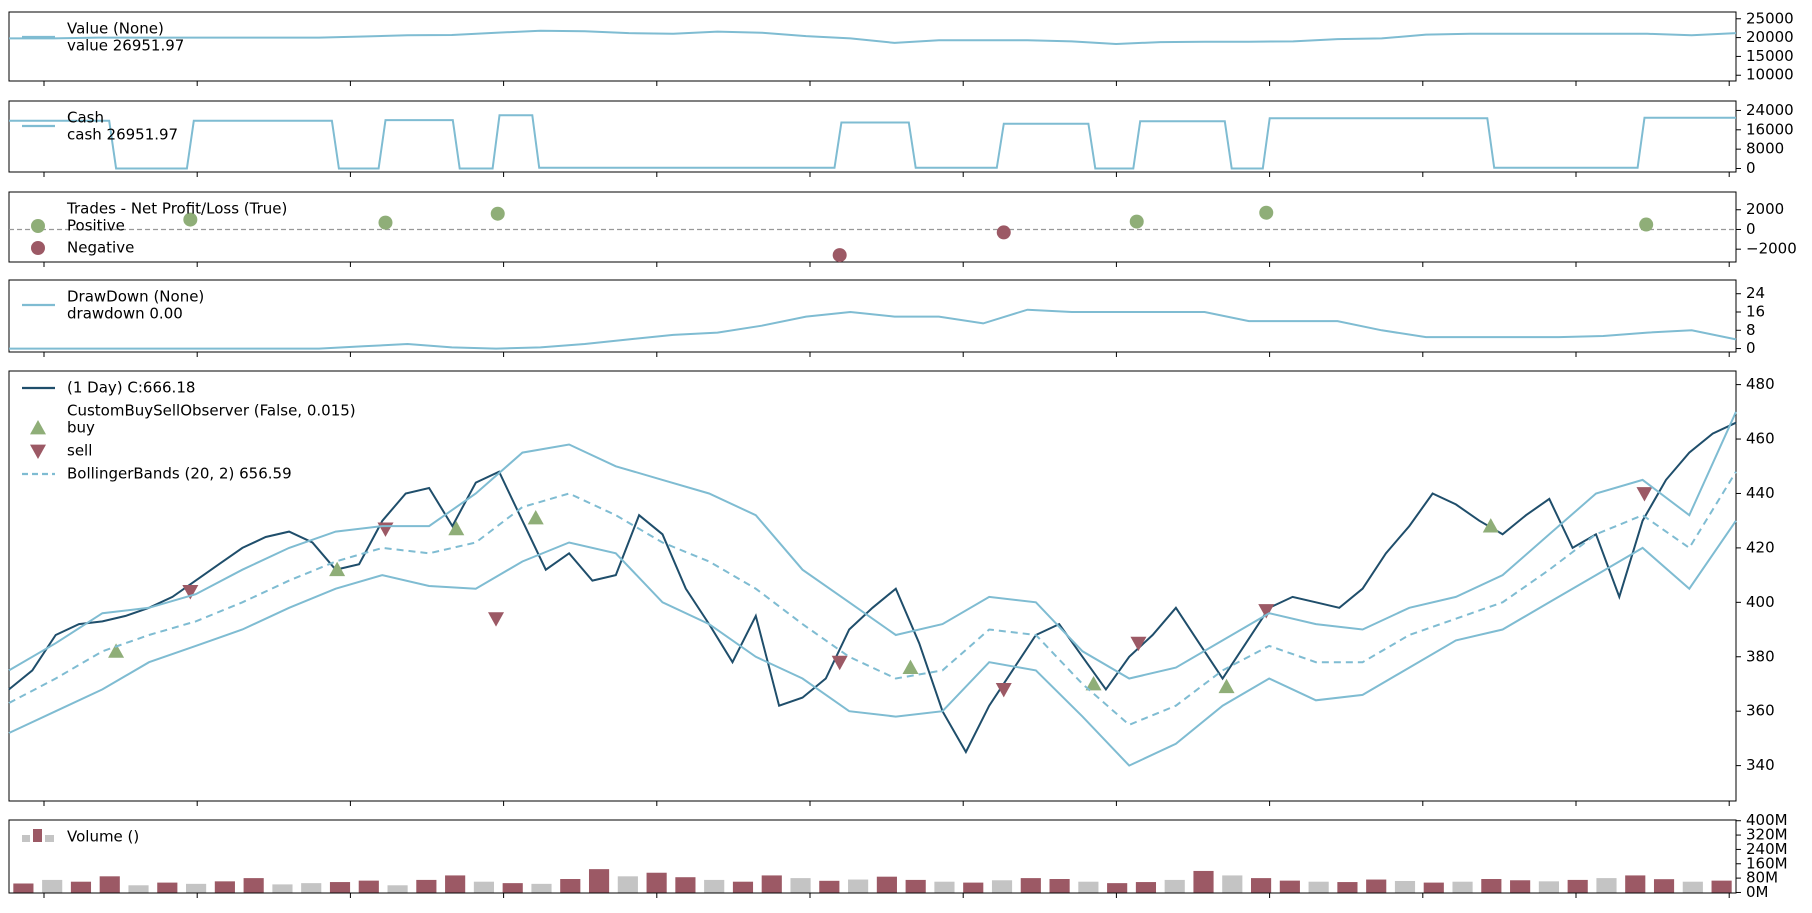 The height and width of the screenshot is (913, 1812). I want to click on y-tick-label: 15000, so click(1770, 56).